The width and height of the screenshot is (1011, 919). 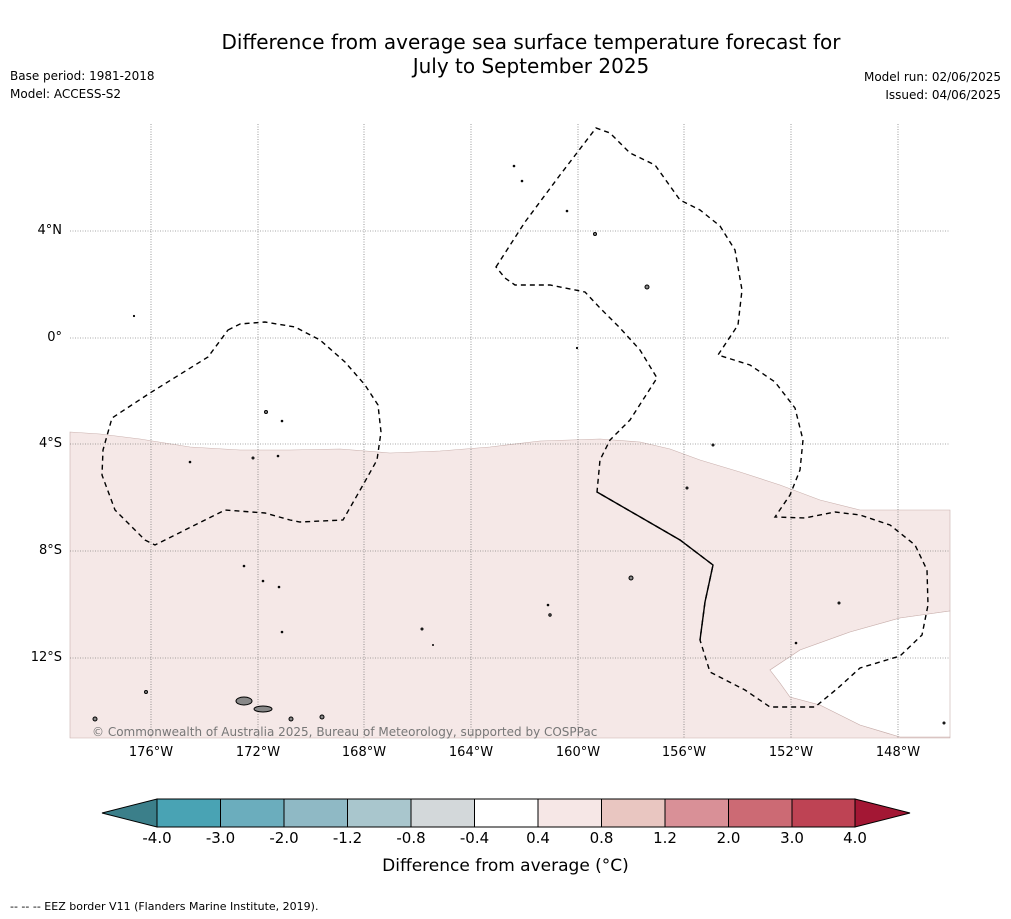 I want to click on colorbar-tick: 0.8, so click(x=601, y=838).